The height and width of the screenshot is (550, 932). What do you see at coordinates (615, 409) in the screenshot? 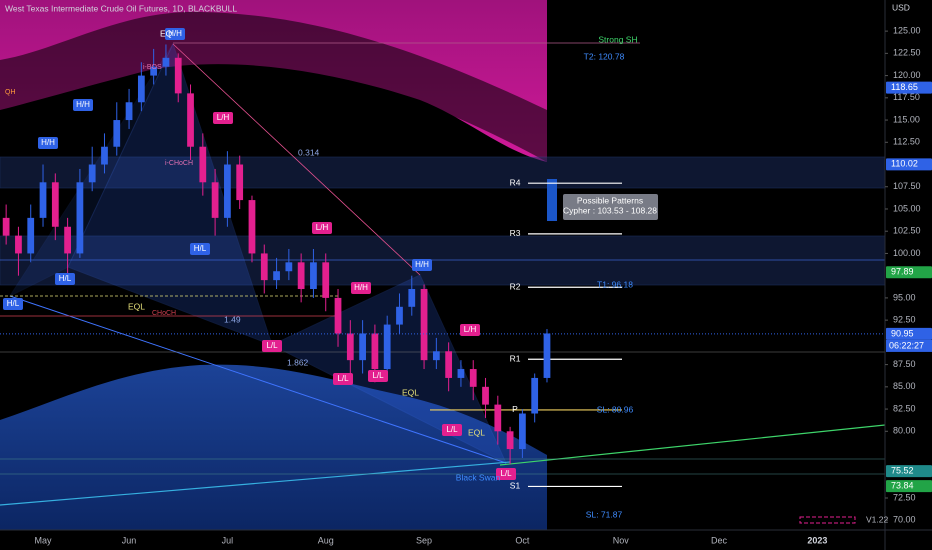
I see `annotation: SL: 80.96` at bounding box center [615, 409].